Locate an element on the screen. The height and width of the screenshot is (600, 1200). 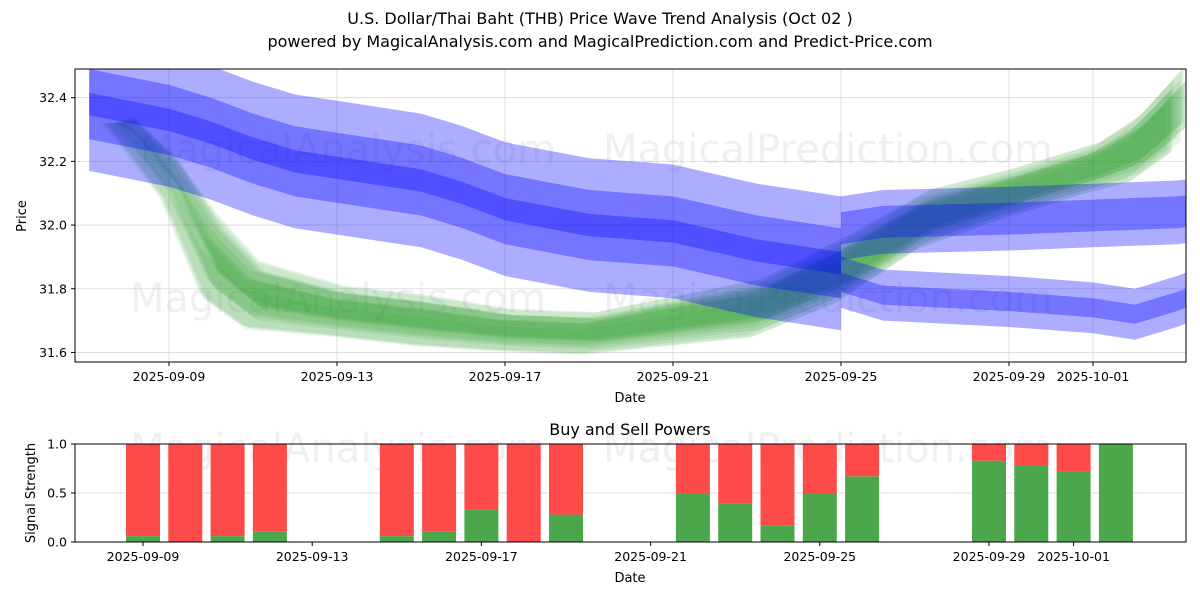
price-y-tick-label: 31.8 is located at coordinates (53, 288).